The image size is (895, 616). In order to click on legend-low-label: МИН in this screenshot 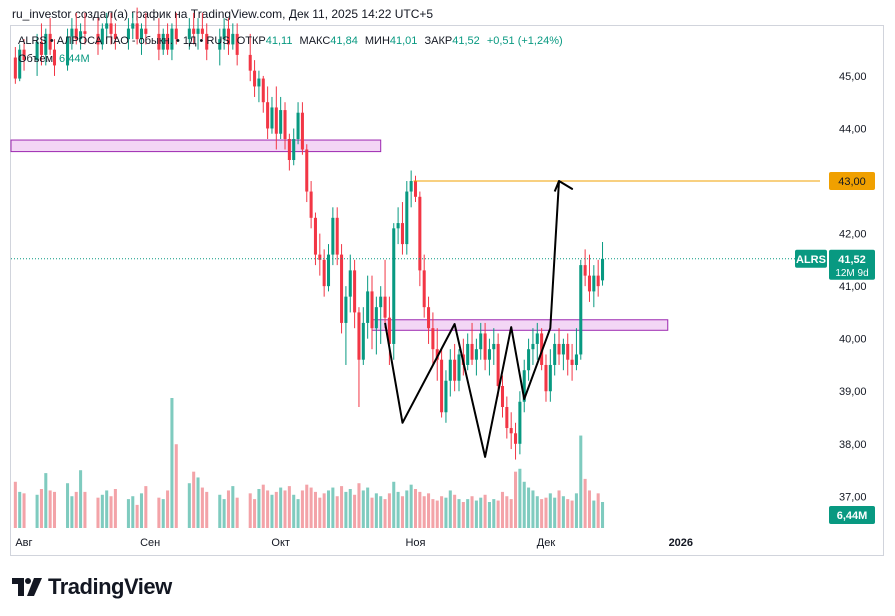, I will do `click(377, 41)`.